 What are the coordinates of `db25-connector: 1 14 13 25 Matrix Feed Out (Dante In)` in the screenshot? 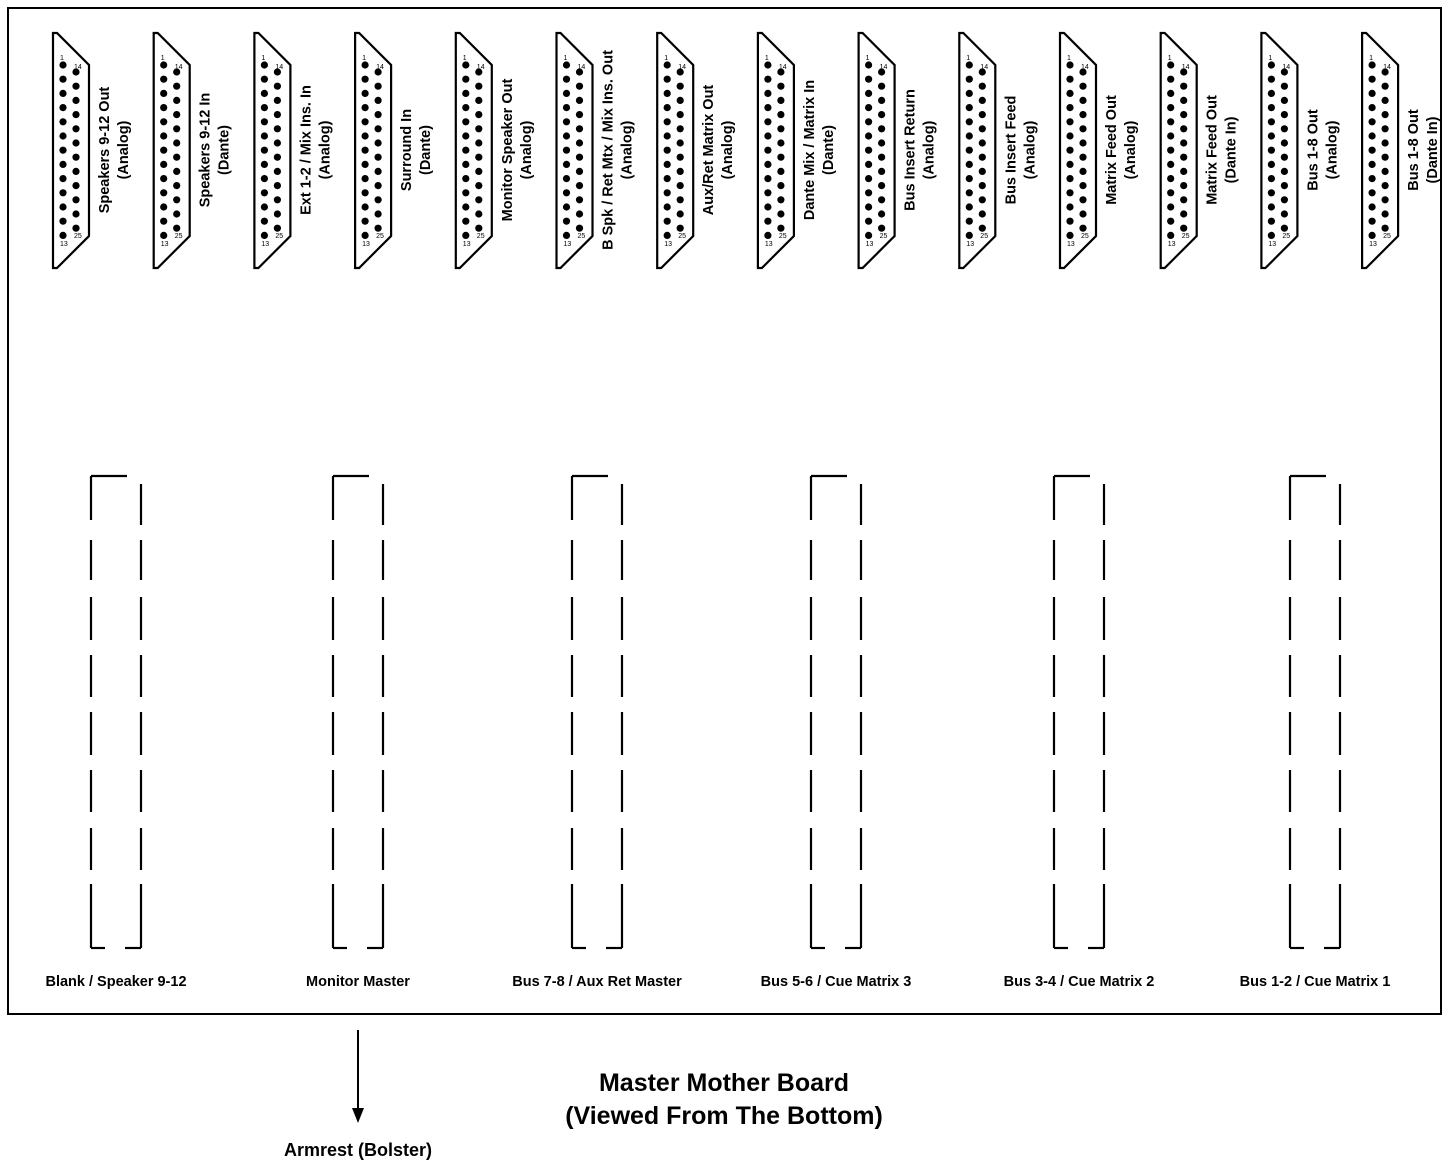 It's located at (1199, 150).